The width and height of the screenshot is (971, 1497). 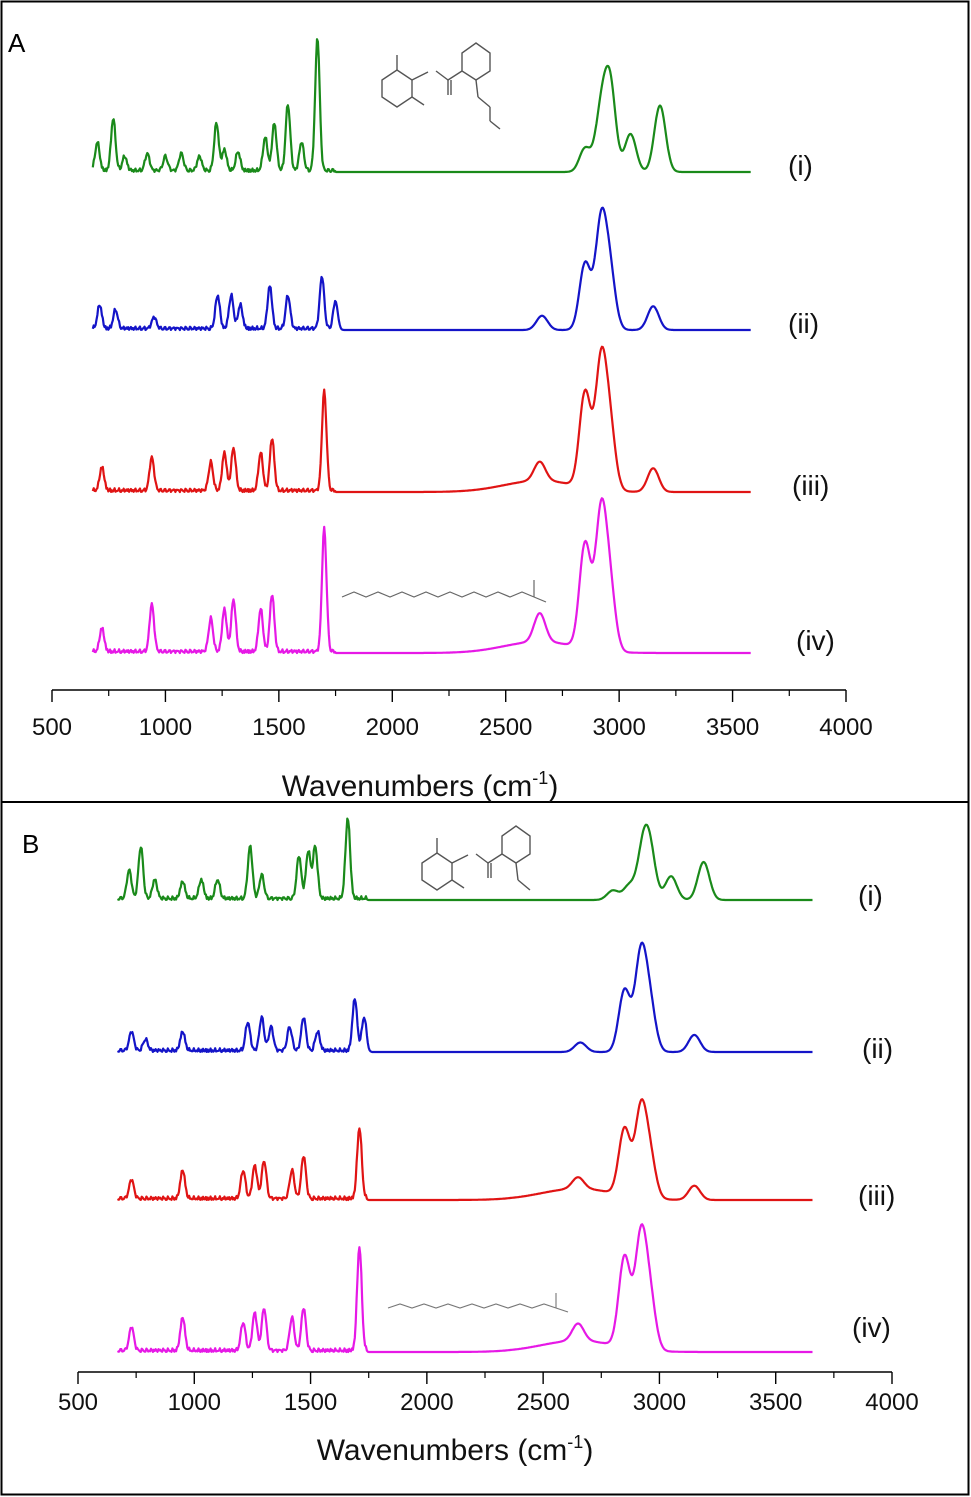 What do you see at coordinates (476, 858) in the screenshot?
I see `panel-b-drug-structure` at bounding box center [476, 858].